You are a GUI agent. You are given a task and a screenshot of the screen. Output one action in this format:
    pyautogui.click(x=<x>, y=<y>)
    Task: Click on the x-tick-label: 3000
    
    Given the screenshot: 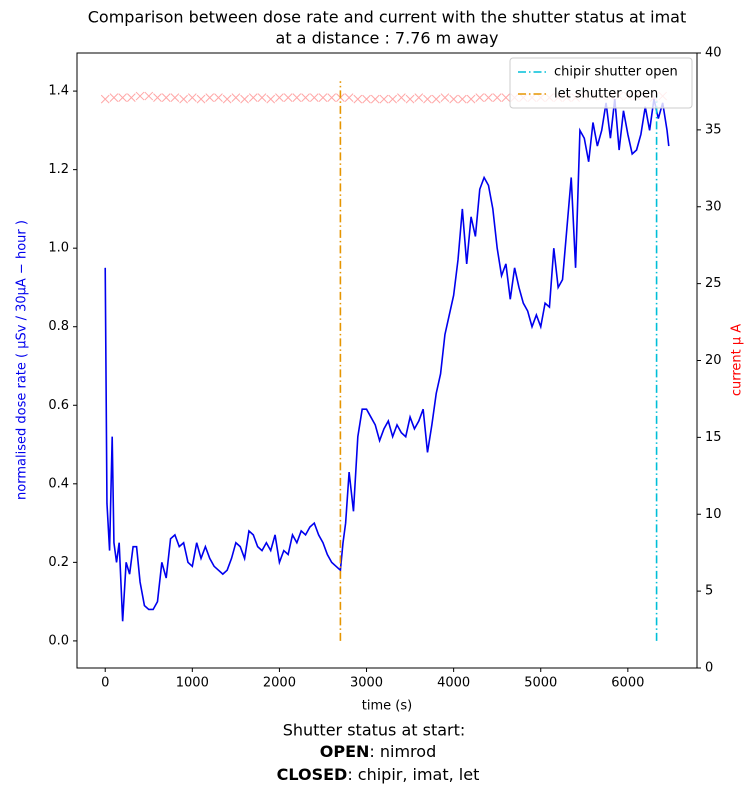 What is the action you would take?
    pyautogui.click(x=366, y=683)
    